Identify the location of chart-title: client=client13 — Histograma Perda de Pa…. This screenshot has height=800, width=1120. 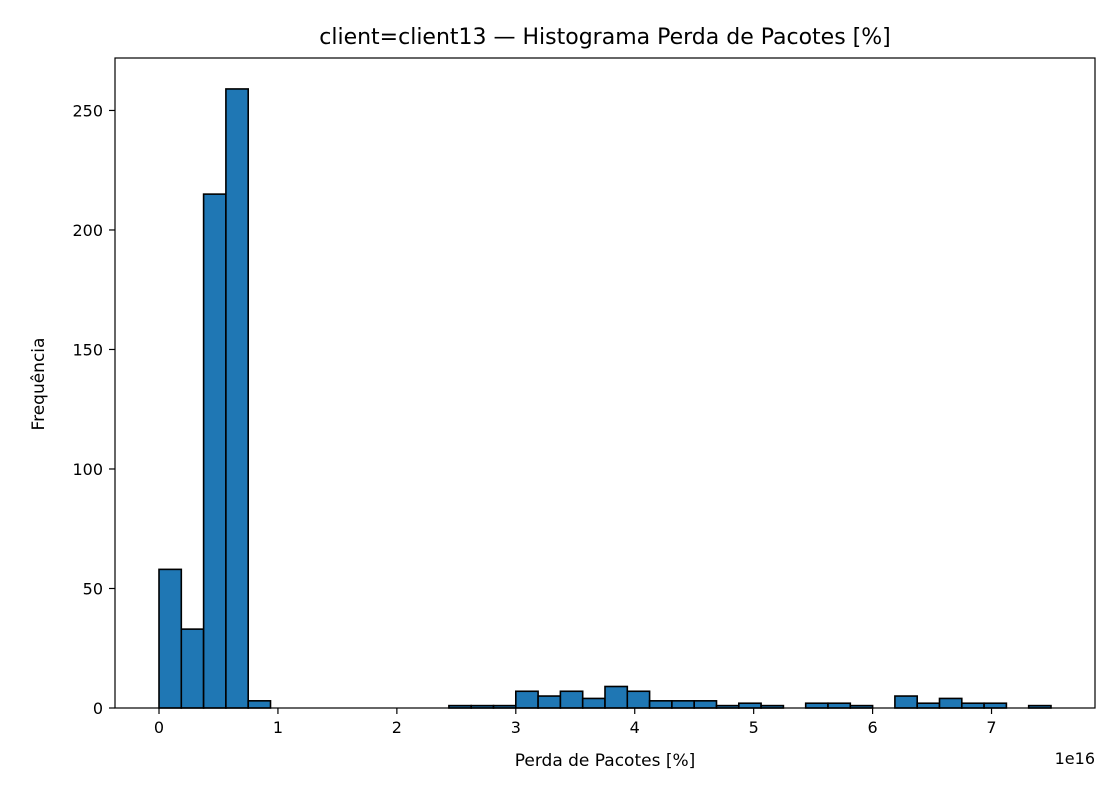
(604, 37).